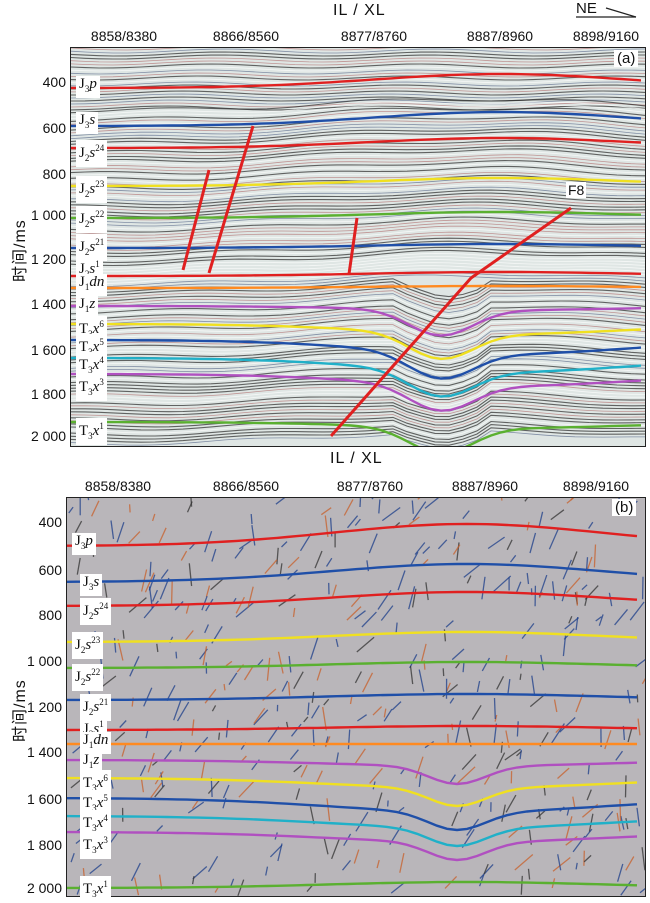 The height and width of the screenshot is (903, 650). I want to click on y-tick-b-1000: 1 000, so click(40, 661).